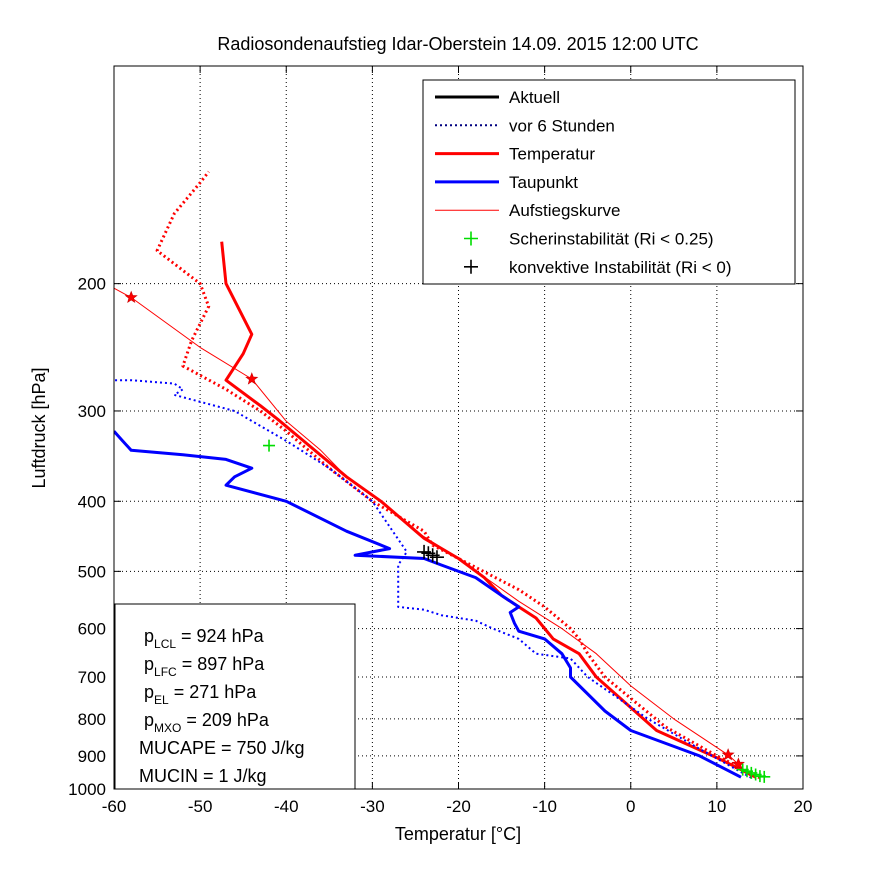 Image resolution: width=887 pixels, height=887 pixels. Describe the element at coordinates (565, 210) in the screenshot. I see `legend-label: Aufstiegskurve` at that location.